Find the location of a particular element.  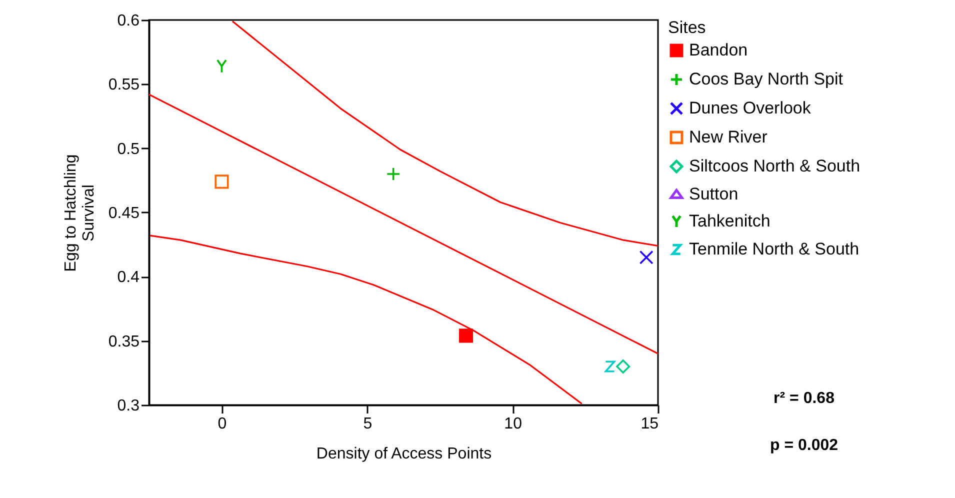

legend-label: Siltcoos North & South is located at coordinates (774, 166).